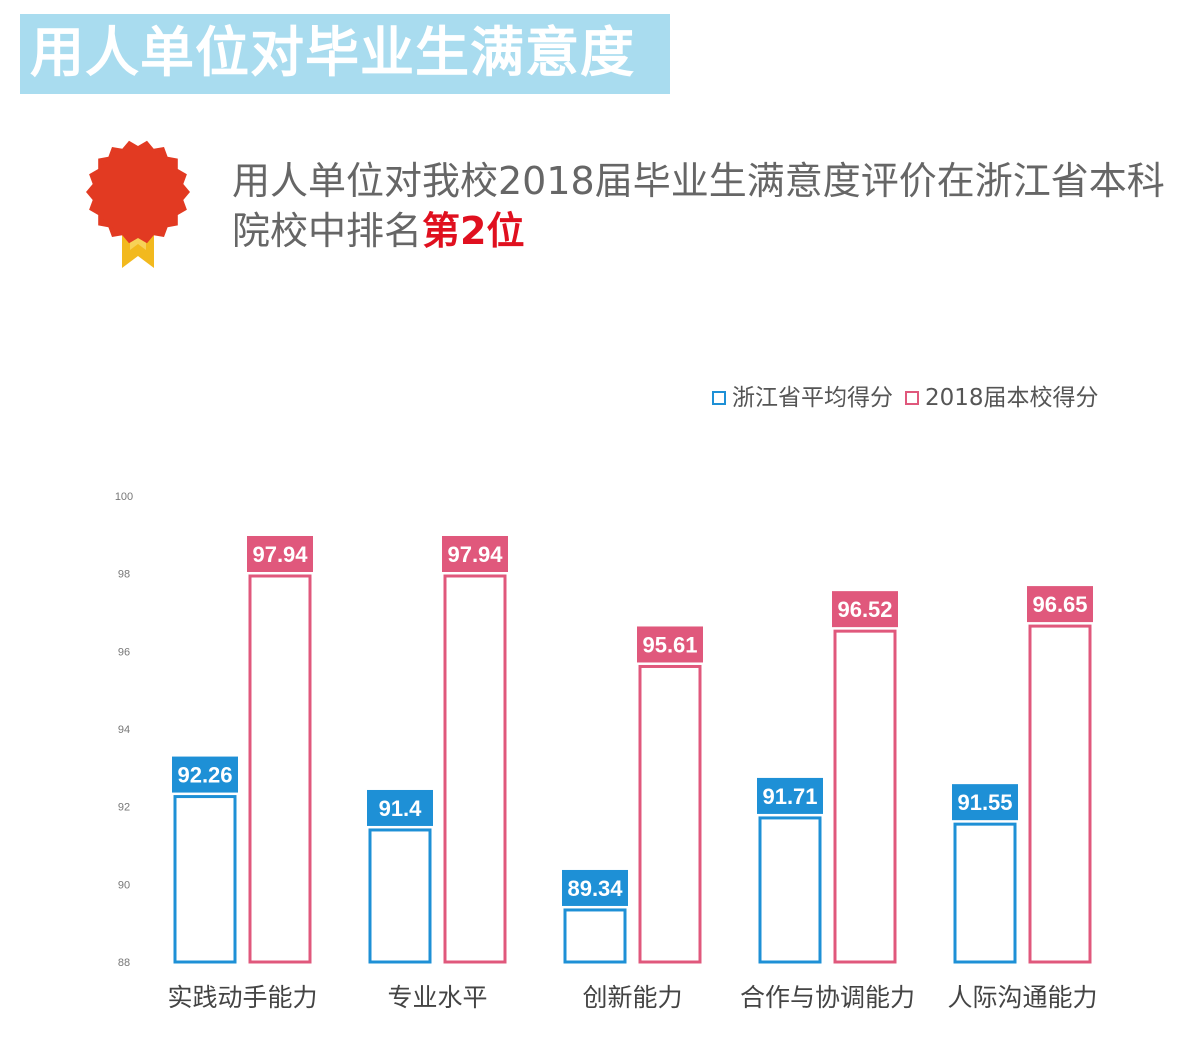 The height and width of the screenshot is (1044, 1202). I want to click on summary-text: 用人单位对我校2018届毕业生满意度评价在浙江省本科院校中排名第2位, so click(712, 206).